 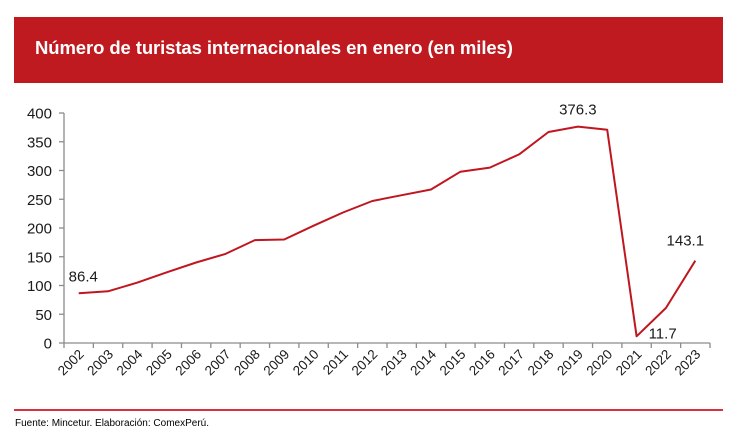 I want to click on data-label: 376.3, so click(x=578, y=110).